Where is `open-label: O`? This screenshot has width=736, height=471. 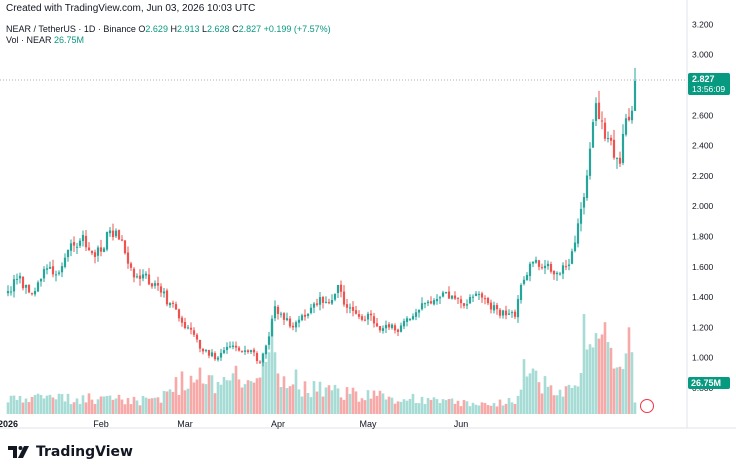
open-label: O is located at coordinates (142, 29).